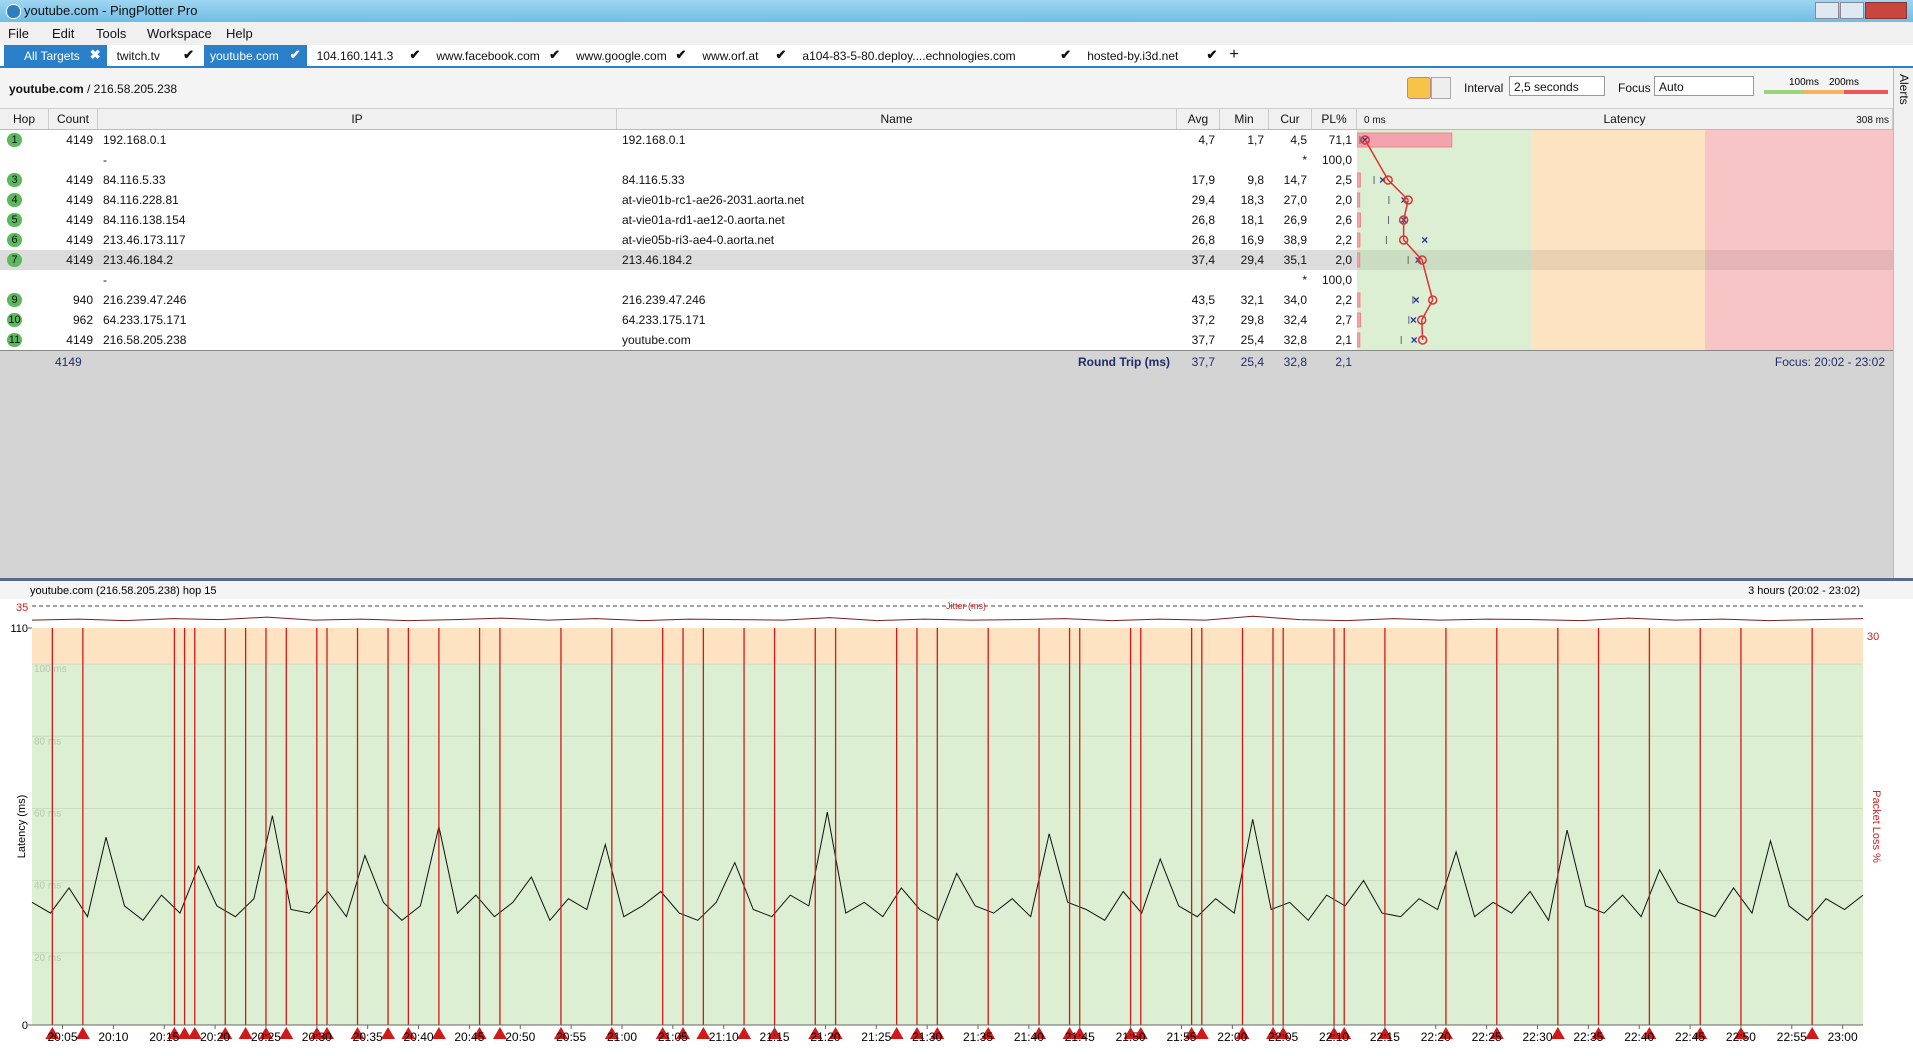 This screenshot has height=1056, width=1913. I want to click on tab: youtube.com ✔, so click(255, 55).